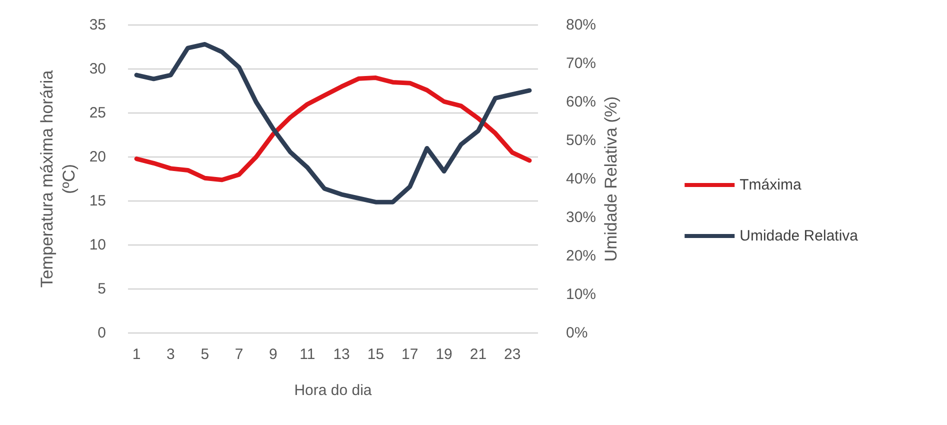 The height and width of the screenshot is (425, 947). What do you see at coordinates (102, 289) in the screenshot?
I see `y-tick-label: 5` at bounding box center [102, 289].